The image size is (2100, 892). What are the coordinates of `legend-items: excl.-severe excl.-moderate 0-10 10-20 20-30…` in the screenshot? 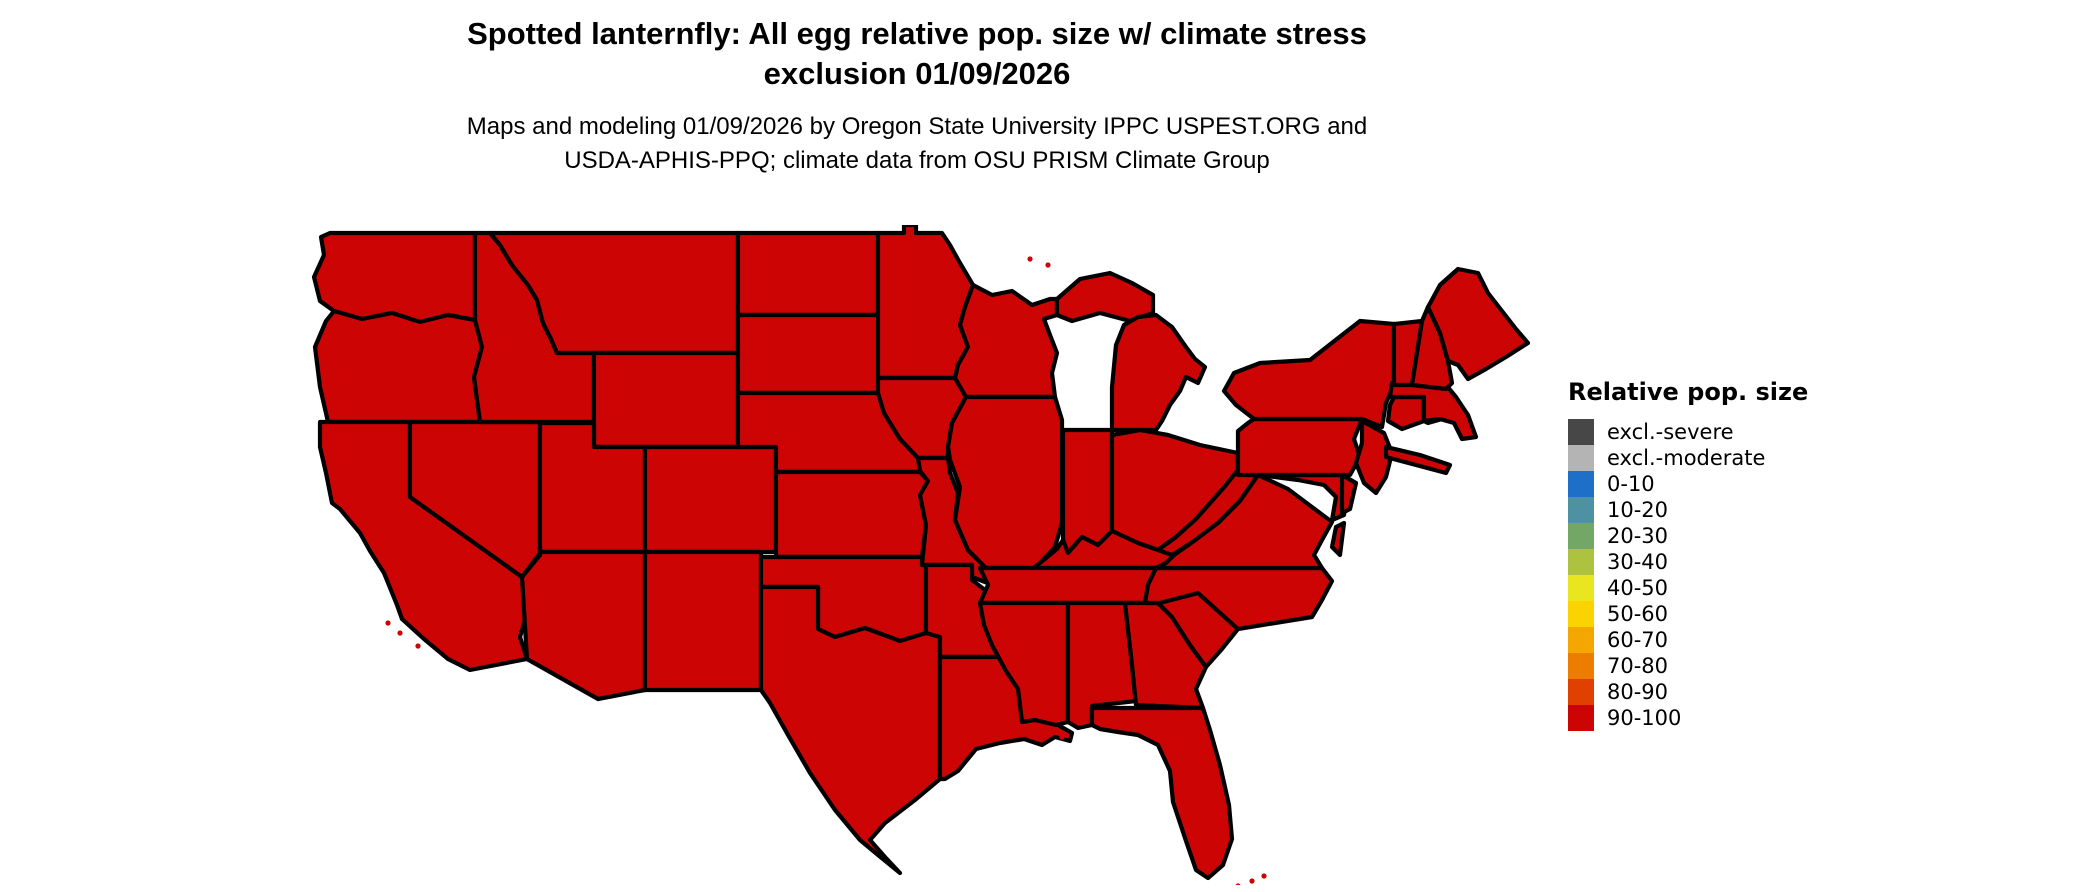 It's located at (1688, 575).